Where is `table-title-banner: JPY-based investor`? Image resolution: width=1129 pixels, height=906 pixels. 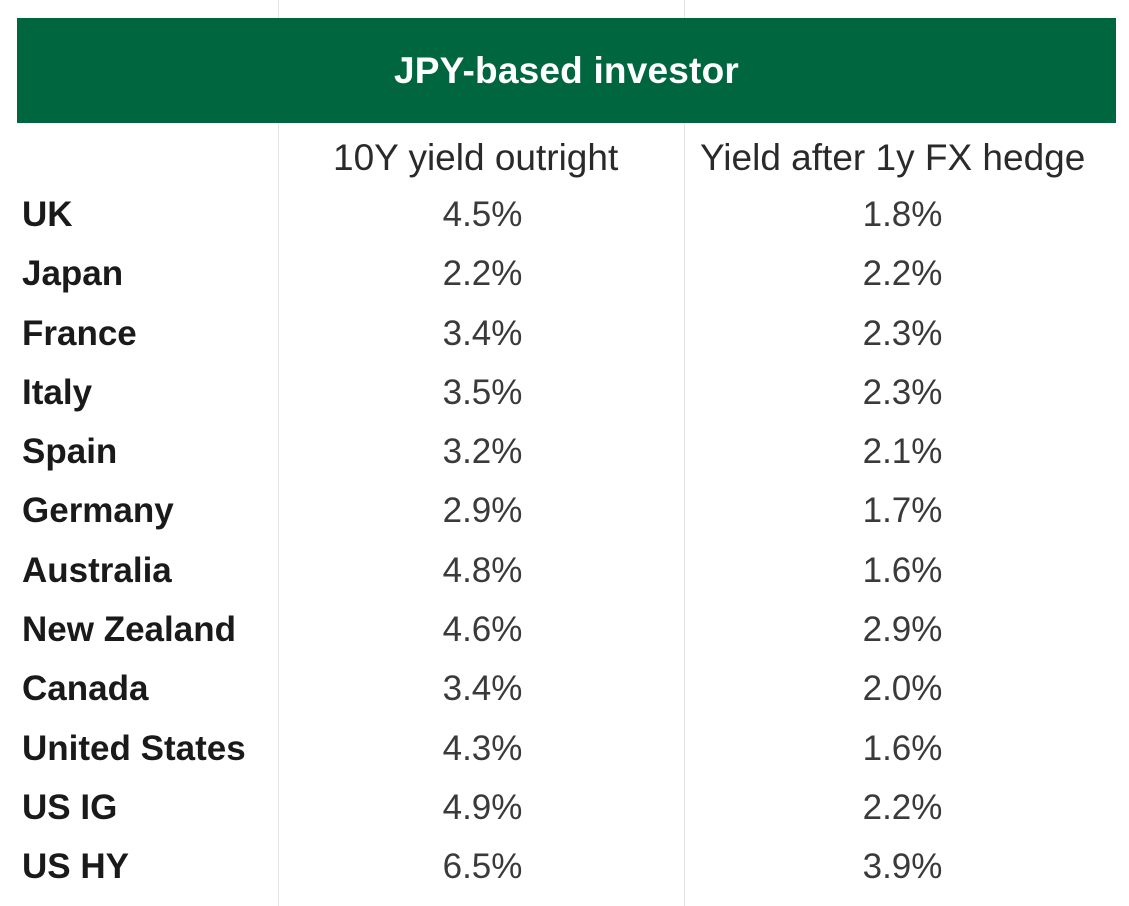
table-title-banner: JPY-based investor is located at coordinates (566, 70).